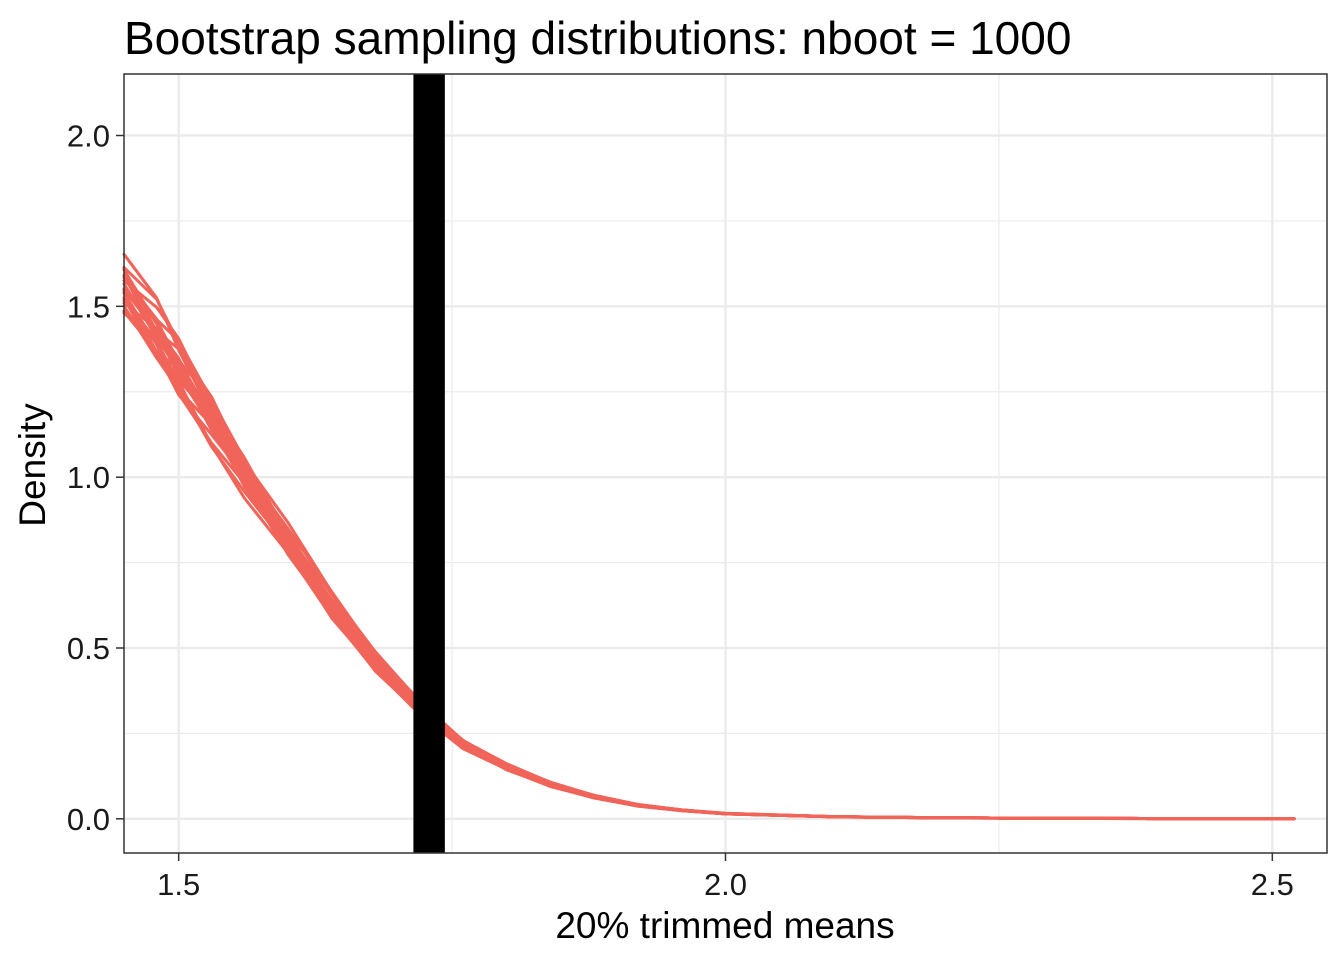 This screenshot has height=960, width=1344. Describe the element at coordinates (88, 136) in the screenshot. I see `y-tick-label: 2.0` at that location.